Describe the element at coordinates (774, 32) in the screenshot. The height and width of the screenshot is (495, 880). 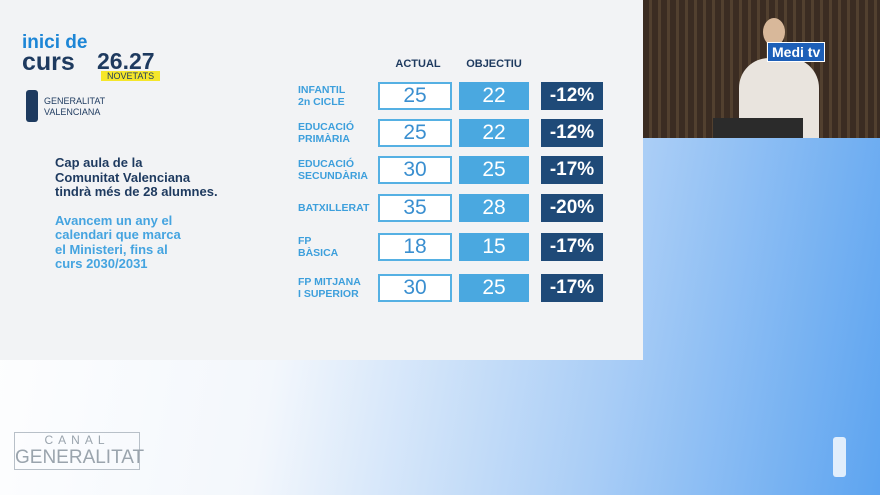
I see `presenter-head` at that location.